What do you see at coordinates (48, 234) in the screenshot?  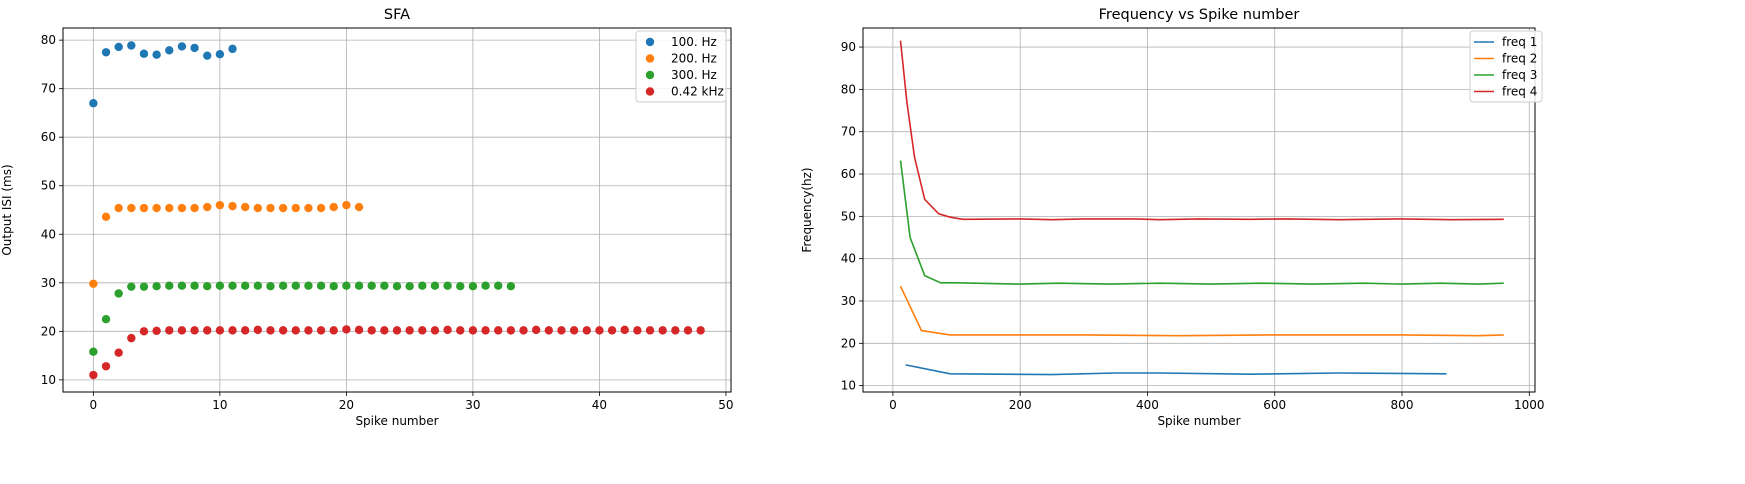 I see `y-tick-label: 40` at bounding box center [48, 234].